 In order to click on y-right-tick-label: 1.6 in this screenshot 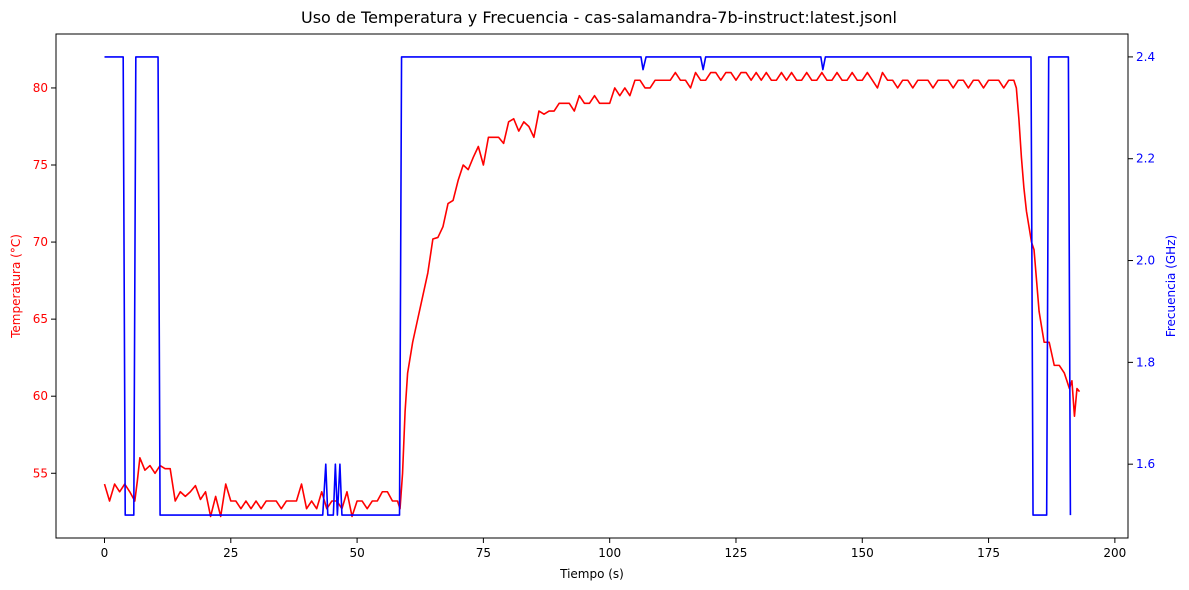, I will do `click(1145, 464)`.